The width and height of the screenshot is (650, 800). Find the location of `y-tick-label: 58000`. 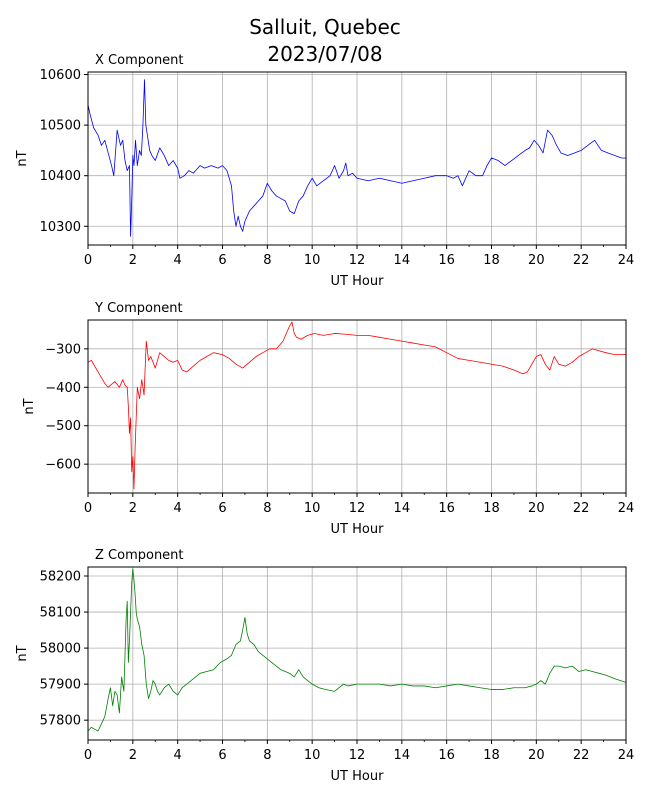

y-tick-label: 58000 is located at coordinates (60, 649).